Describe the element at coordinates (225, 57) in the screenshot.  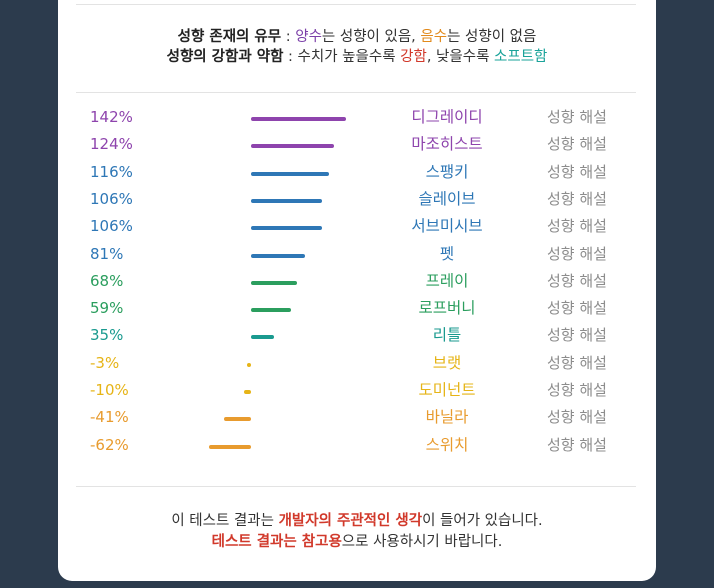
I see `legend-strength-head: 성향의 강함과 약함` at that location.